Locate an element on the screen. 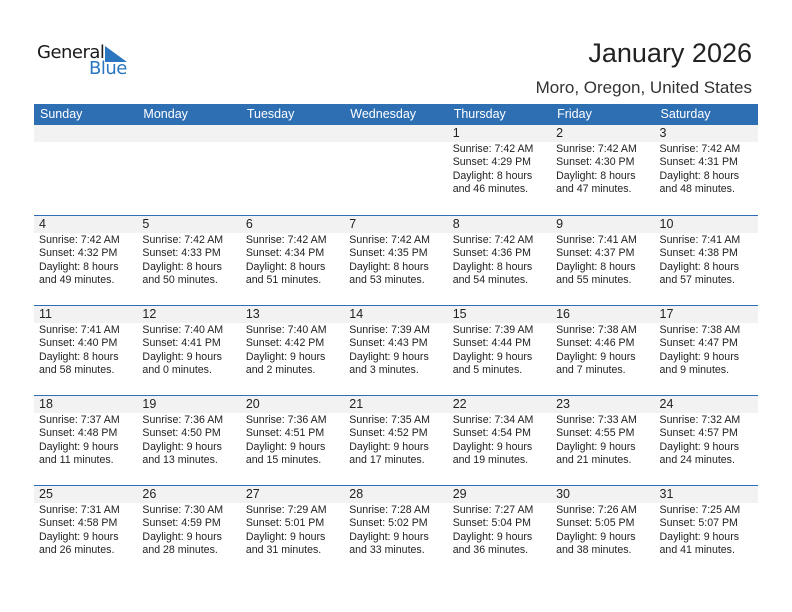 Image resolution: width=792 pixels, height=612 pixels. sunrise-text: Sunrise: 7:38 AM is located at coordinates (596, 329).